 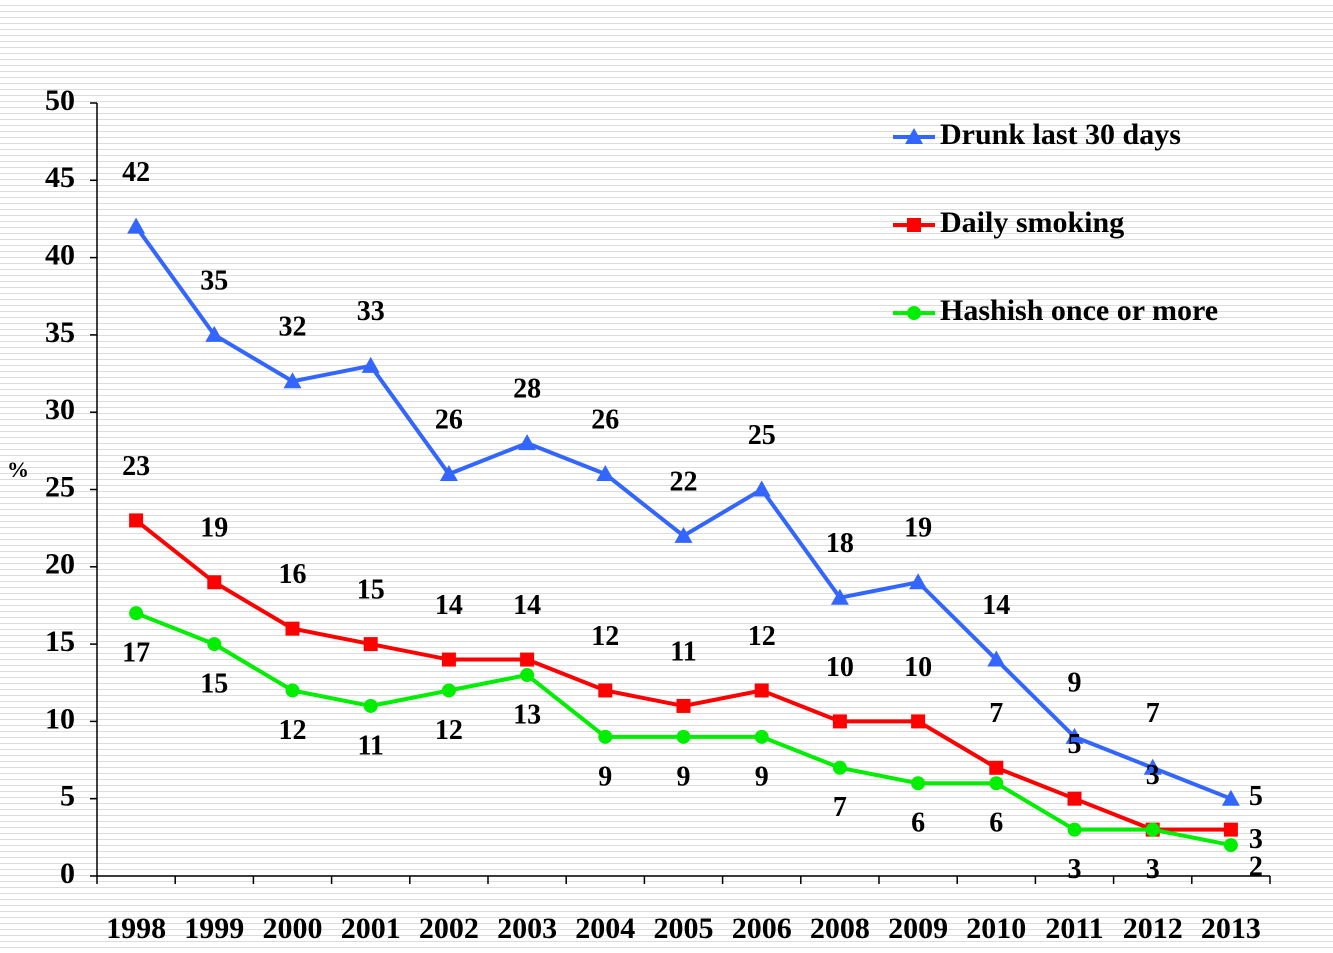 I want to click on x-tick-label: 1999, so click(x=214, y=928).